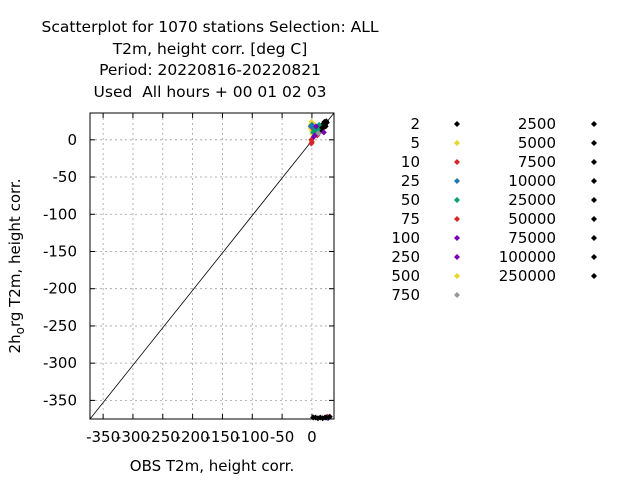  I want to click on x-tick-label: -250, so click(163, 437).